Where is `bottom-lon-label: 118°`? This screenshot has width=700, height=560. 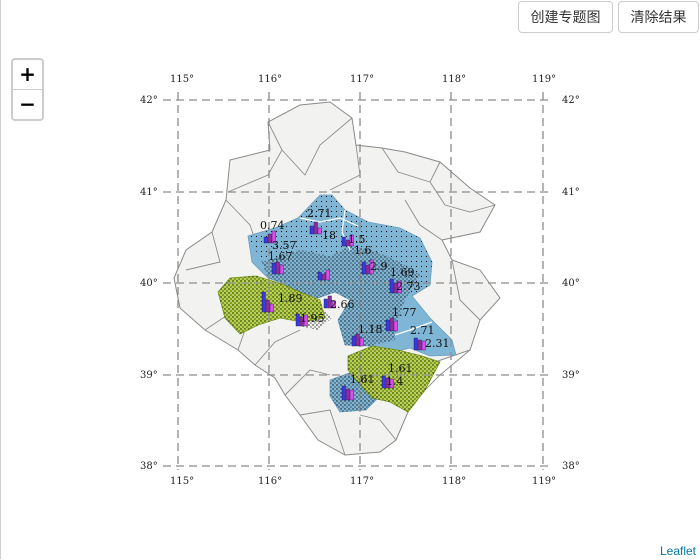
bottom-lon-label: 118° is located at coordinates (454, 481).